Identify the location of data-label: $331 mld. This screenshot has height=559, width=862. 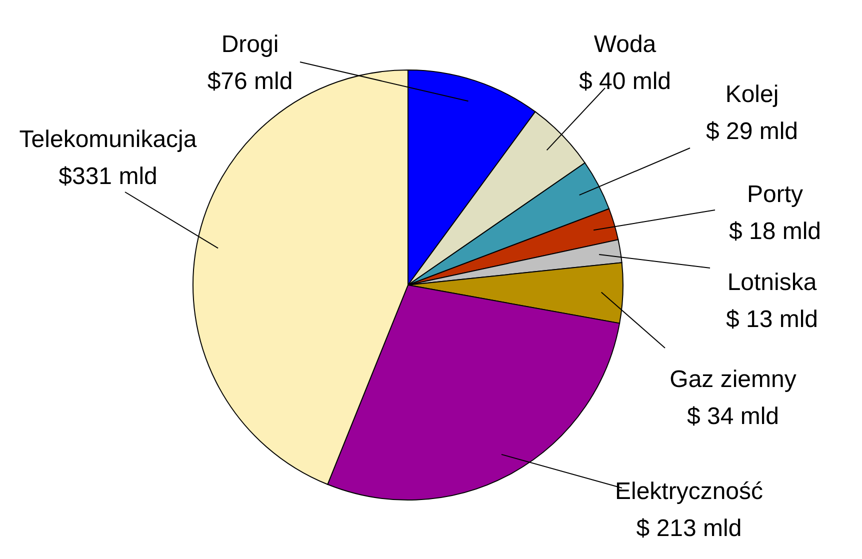
(108, 176).